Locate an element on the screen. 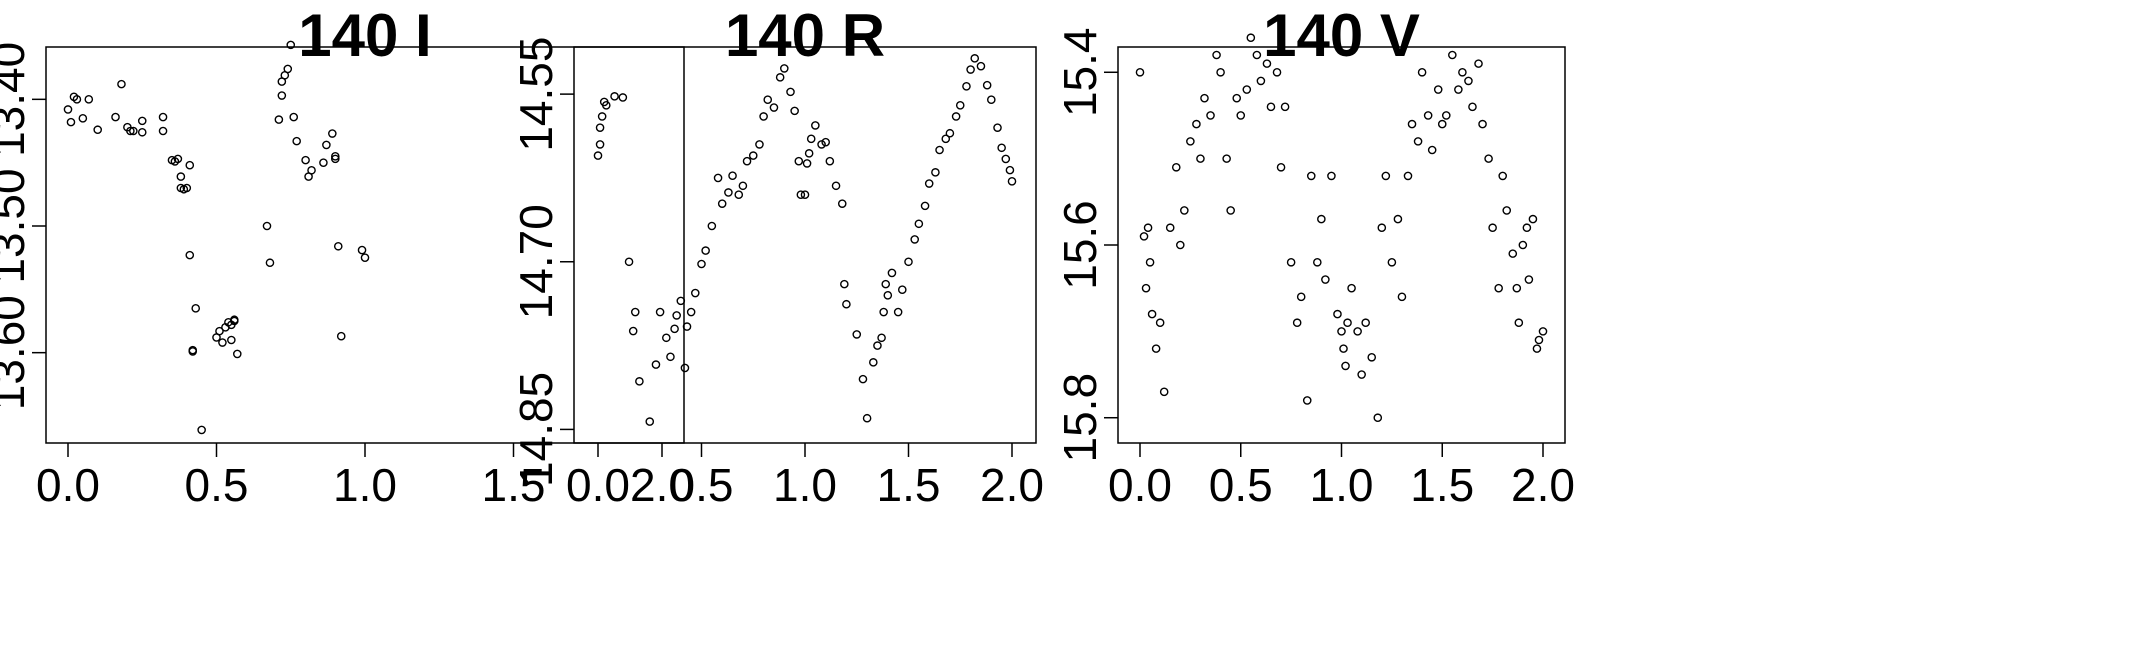  plot-frame is located at coordinates (805, 245).